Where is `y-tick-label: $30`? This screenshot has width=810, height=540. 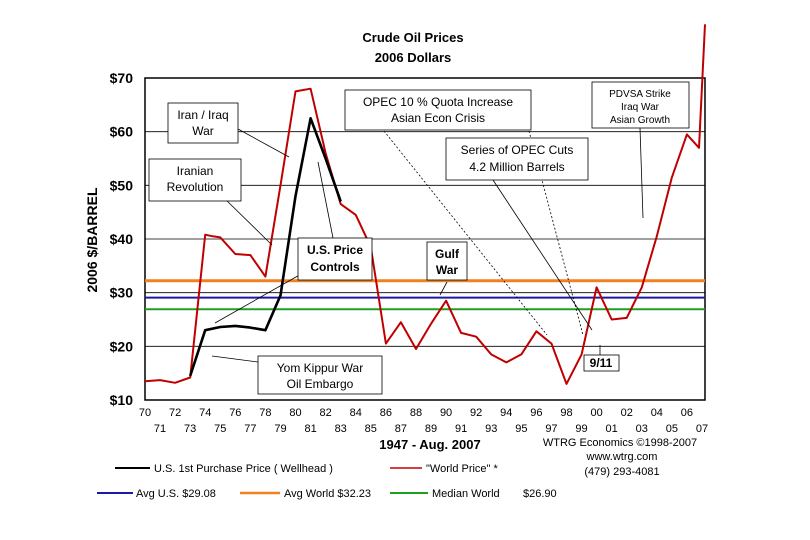 y-tick-label: $30 is located at coordinates (122, 293).